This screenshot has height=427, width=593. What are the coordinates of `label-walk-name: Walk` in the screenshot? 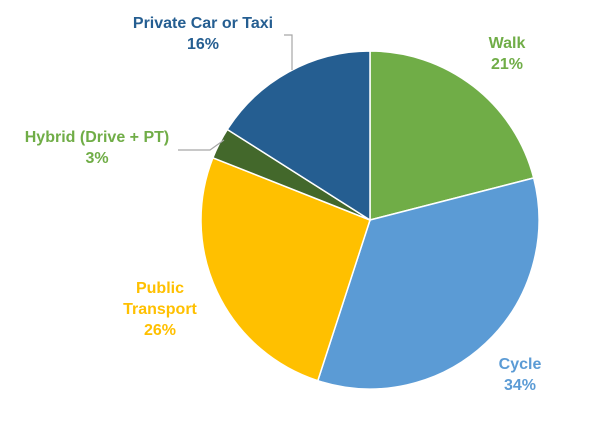 It's located at (507, 43).